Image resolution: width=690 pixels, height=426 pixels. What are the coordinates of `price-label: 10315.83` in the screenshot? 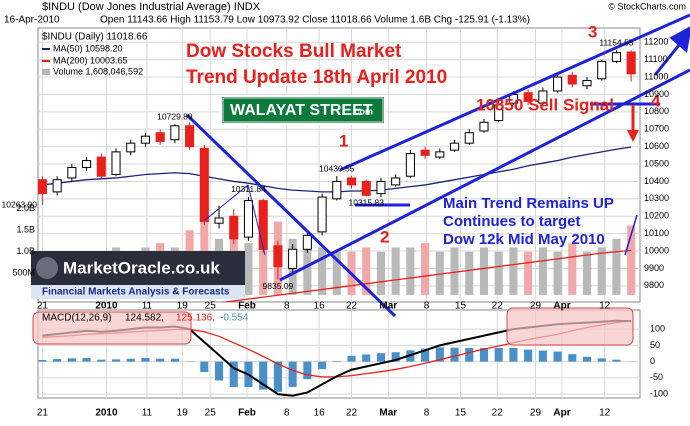 It's located at (367, 202).